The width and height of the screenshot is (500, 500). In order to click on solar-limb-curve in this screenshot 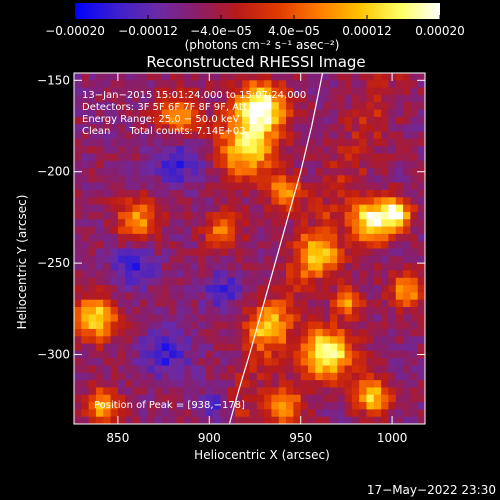, I will do `click(276, 248)`.